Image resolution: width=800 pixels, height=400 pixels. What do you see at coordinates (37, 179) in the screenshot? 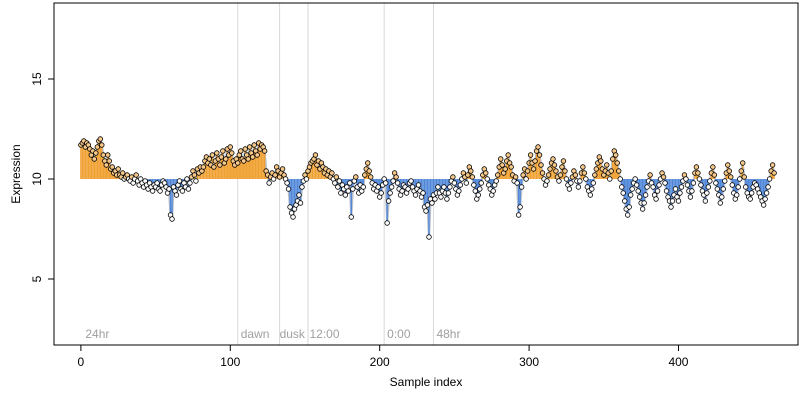
I see `y-tick-label: 10` at bounding box center [37, 179].